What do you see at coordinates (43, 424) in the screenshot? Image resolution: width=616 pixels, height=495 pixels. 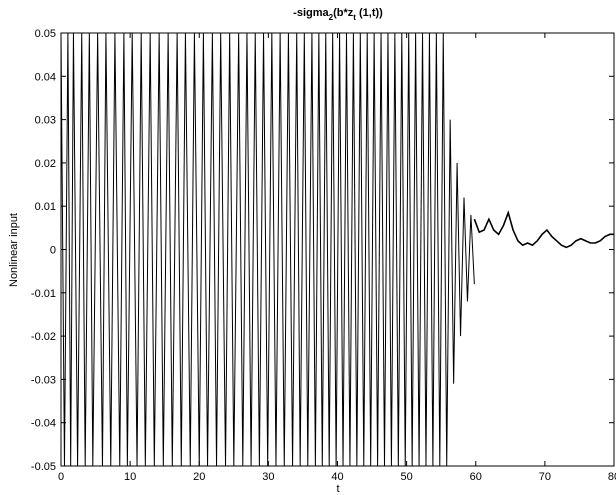 I see `y-tick-label: -0.04` at bounding box center [43, 424].